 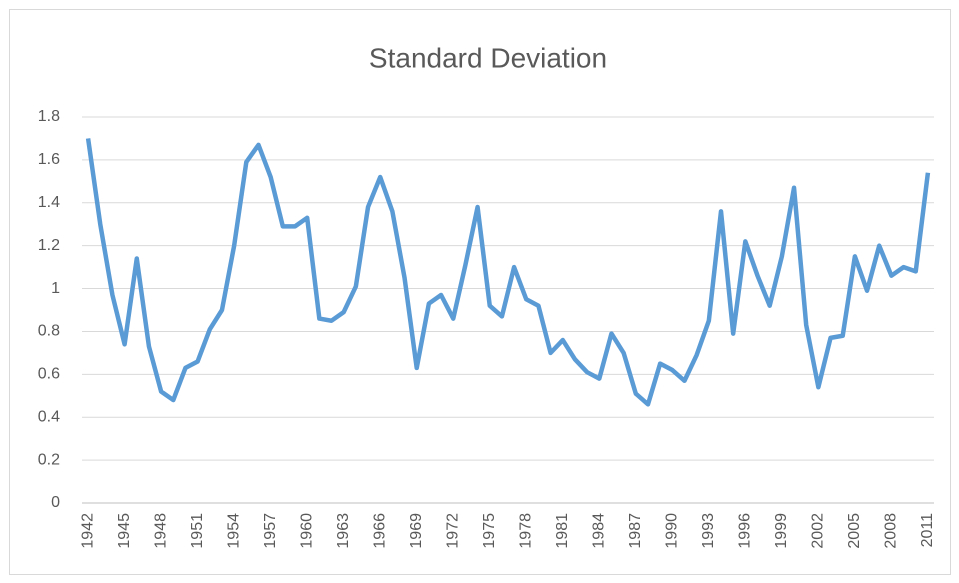 What do you see at coordinates (55, 502) in the screenshot?
I see `y-tick-label: 0` at bounding box center [55, 502].